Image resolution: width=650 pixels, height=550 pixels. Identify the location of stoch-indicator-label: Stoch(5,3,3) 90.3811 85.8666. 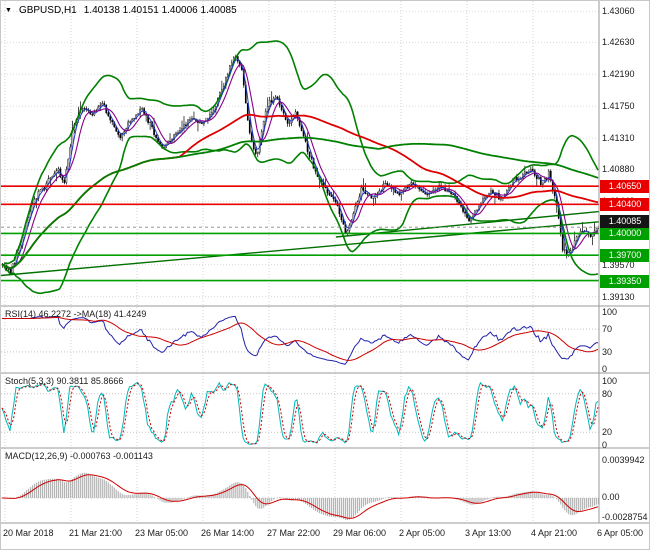
(64, 381).